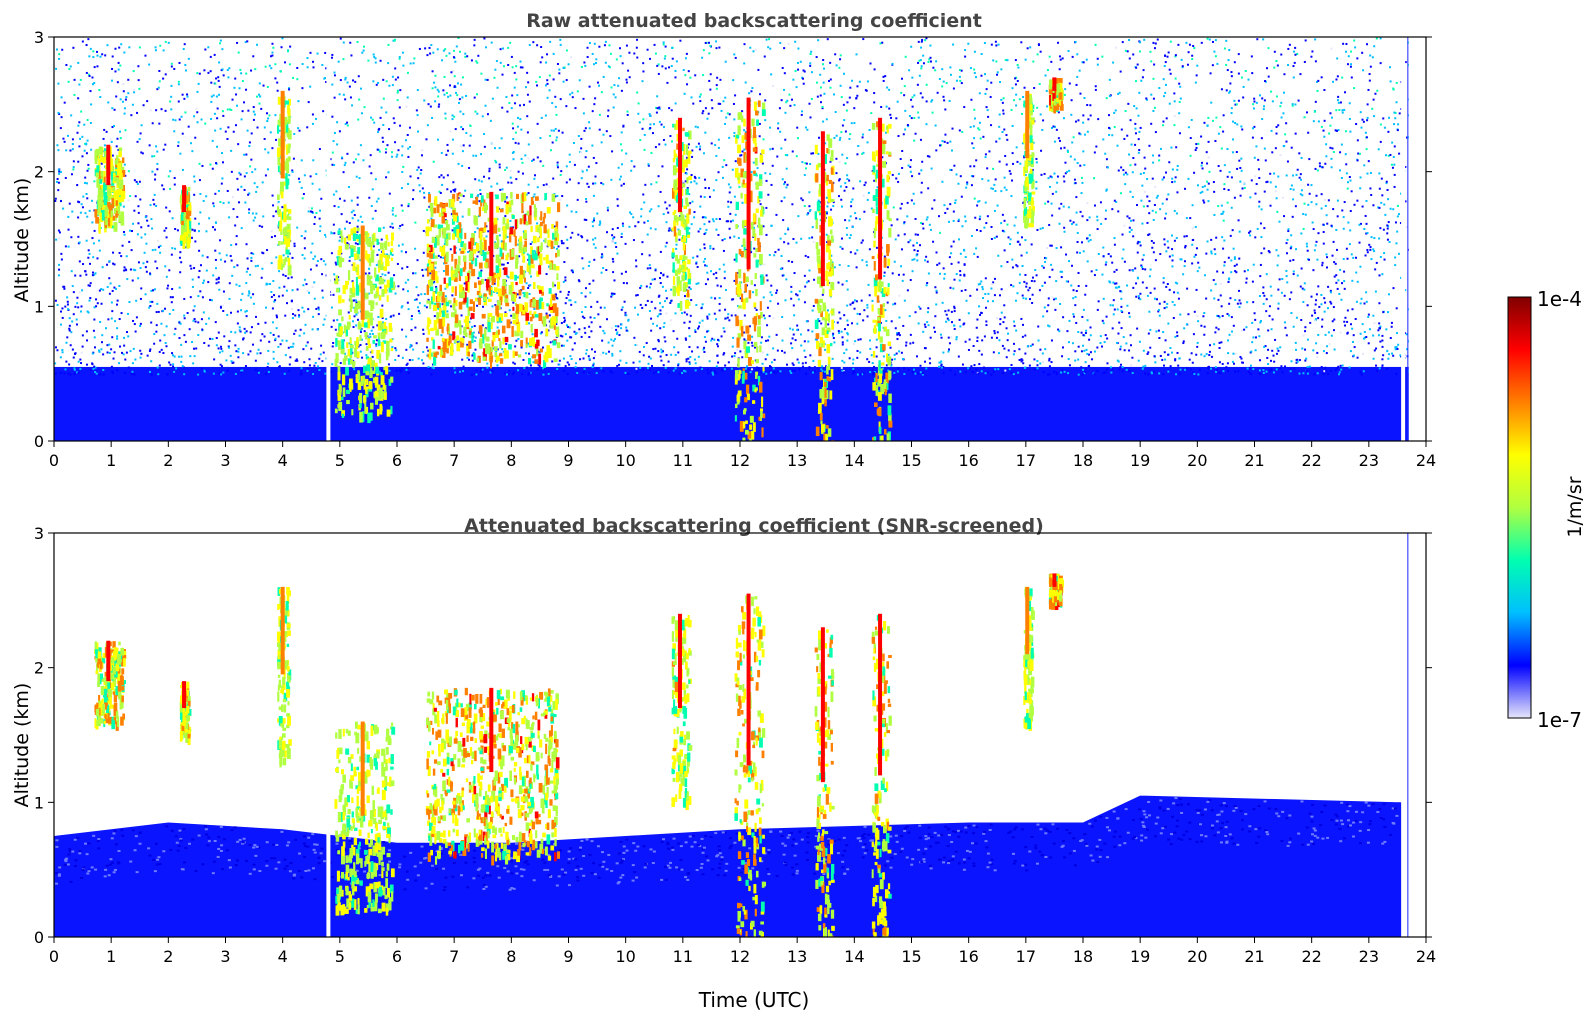 This screenshot has width=1595, height=1020. What do you see at coordinates (1519, 507) in the screenshot?
I see `colorbar-gradient` at bounding box center [1519, 507].